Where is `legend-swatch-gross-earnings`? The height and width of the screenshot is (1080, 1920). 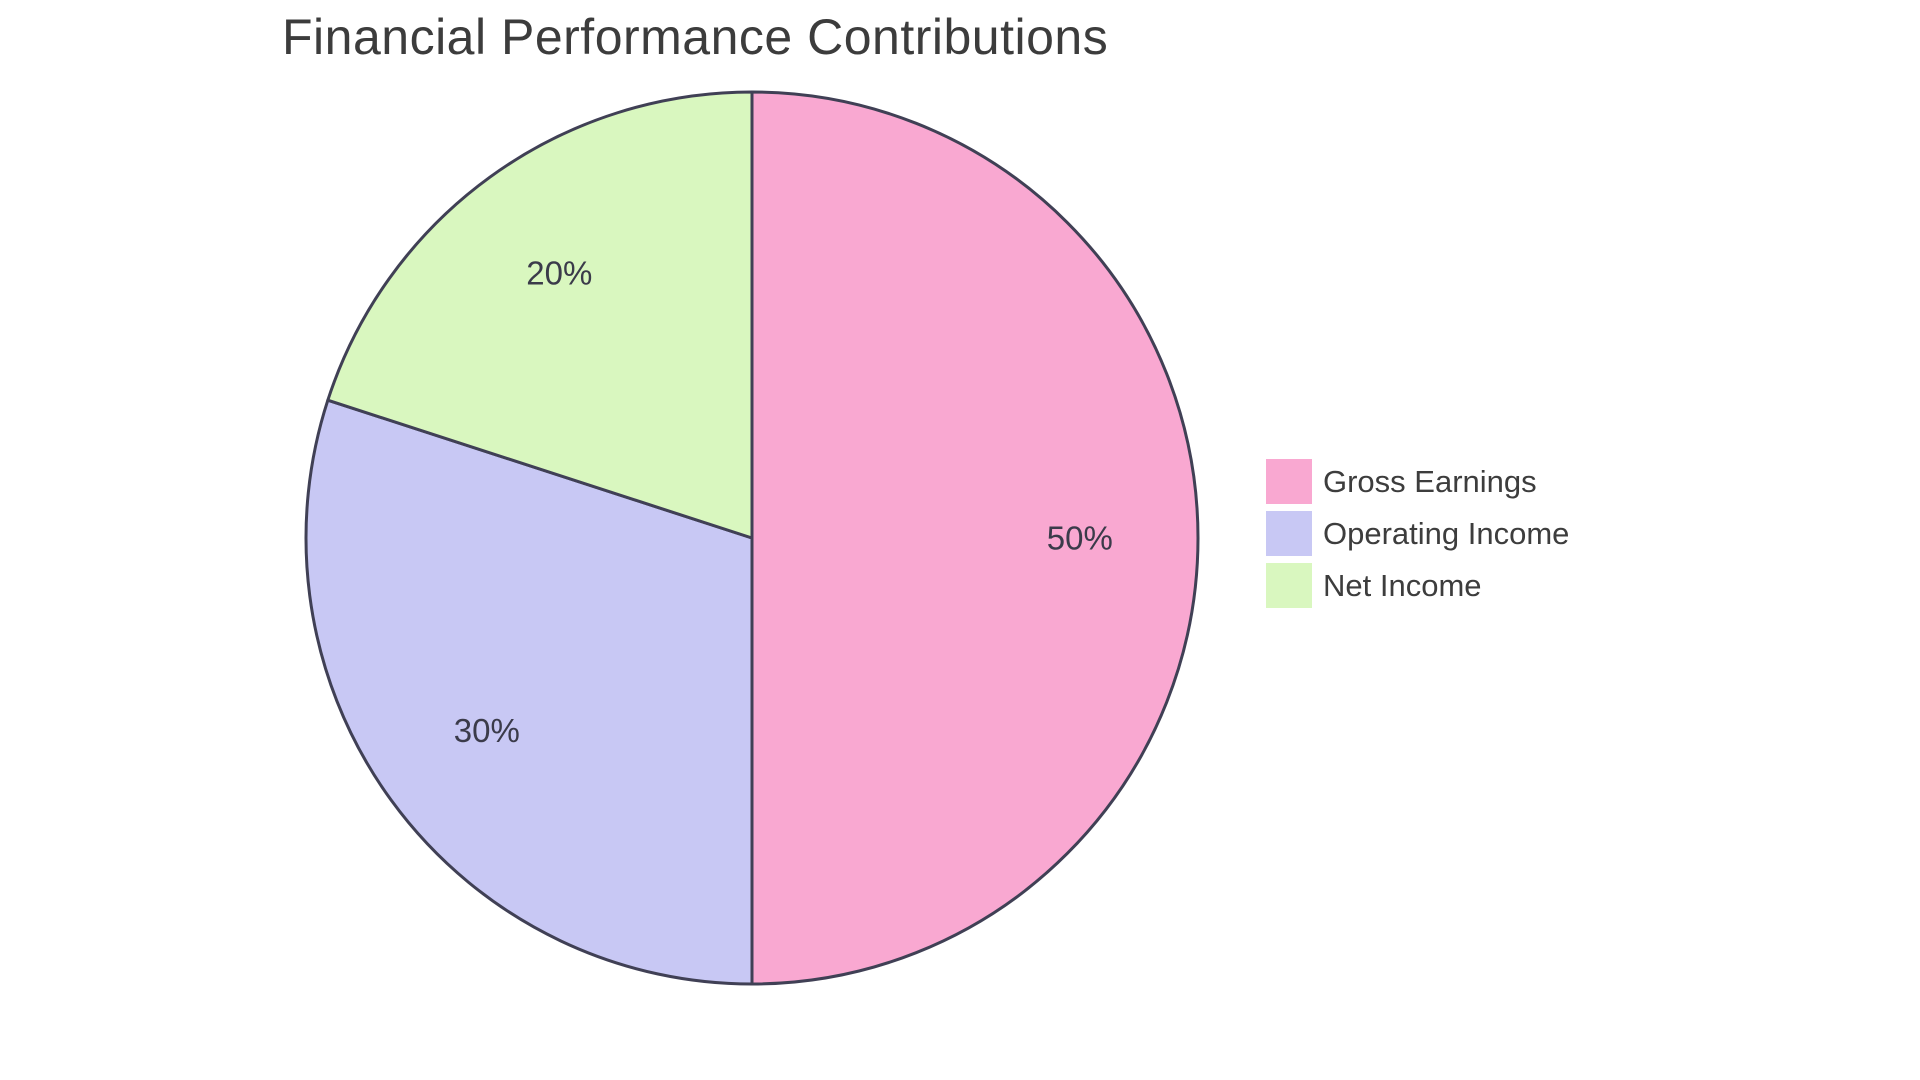
legend-swatch-gross-earnings is located at coordinates (1289, 481).